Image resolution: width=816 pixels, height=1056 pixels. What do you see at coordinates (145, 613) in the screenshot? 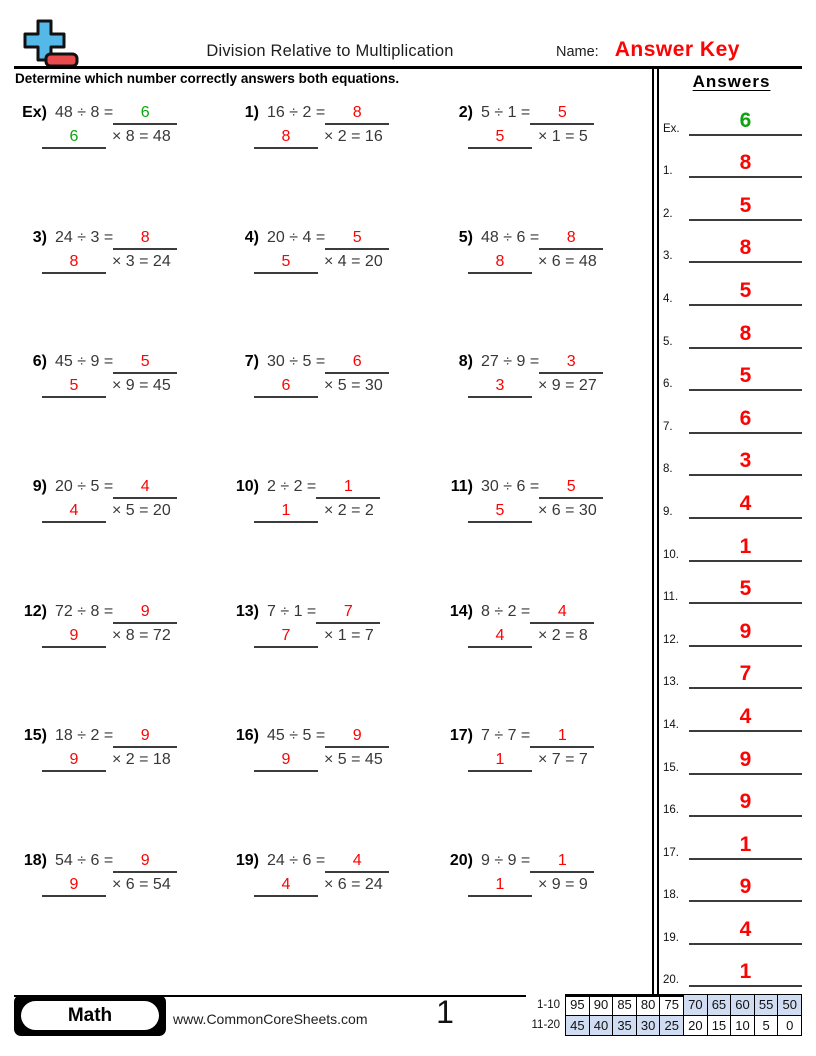
I see `division-answer-blank: 9` at bounding box center [145, 613].